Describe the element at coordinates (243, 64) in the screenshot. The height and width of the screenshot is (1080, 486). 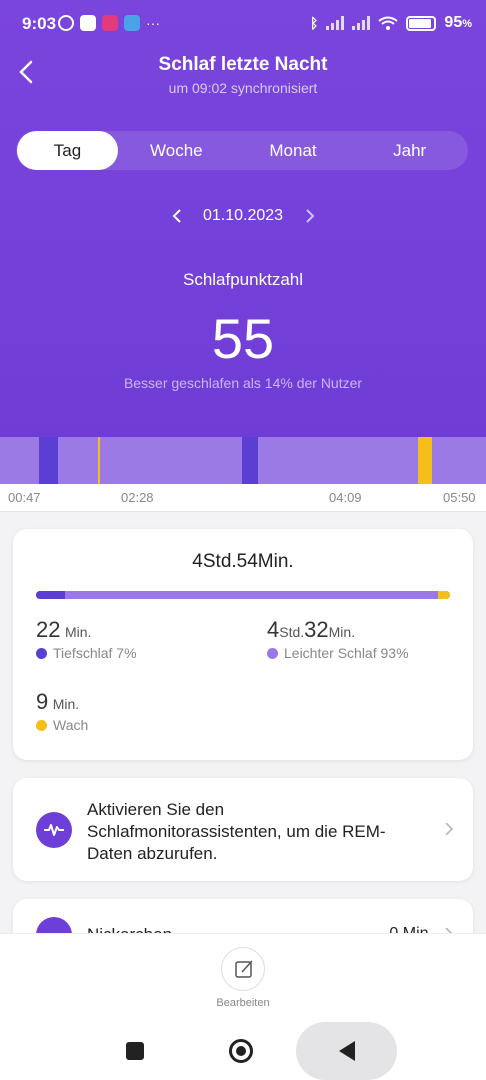
I see `page-title: Schlaf letzte Nacht` at that location.